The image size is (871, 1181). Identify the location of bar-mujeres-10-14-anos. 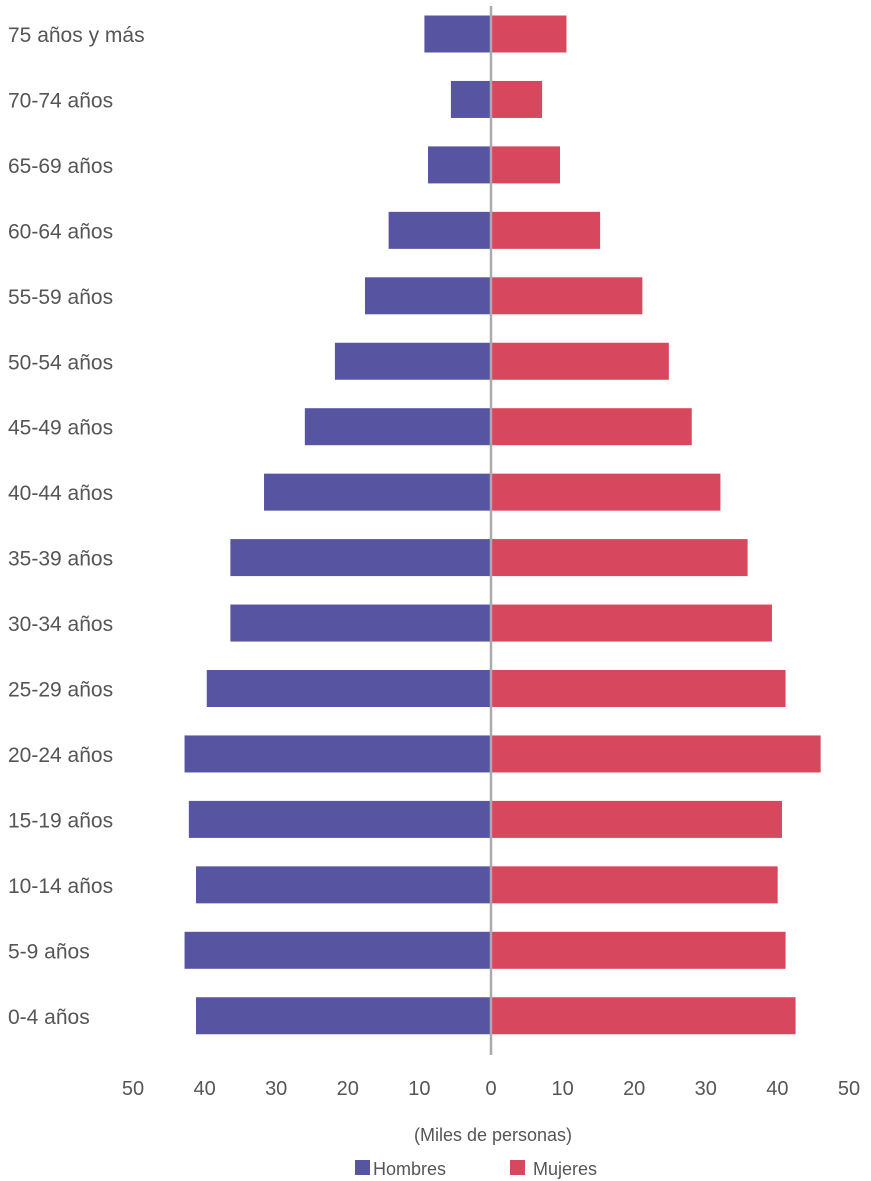
(635, 885).